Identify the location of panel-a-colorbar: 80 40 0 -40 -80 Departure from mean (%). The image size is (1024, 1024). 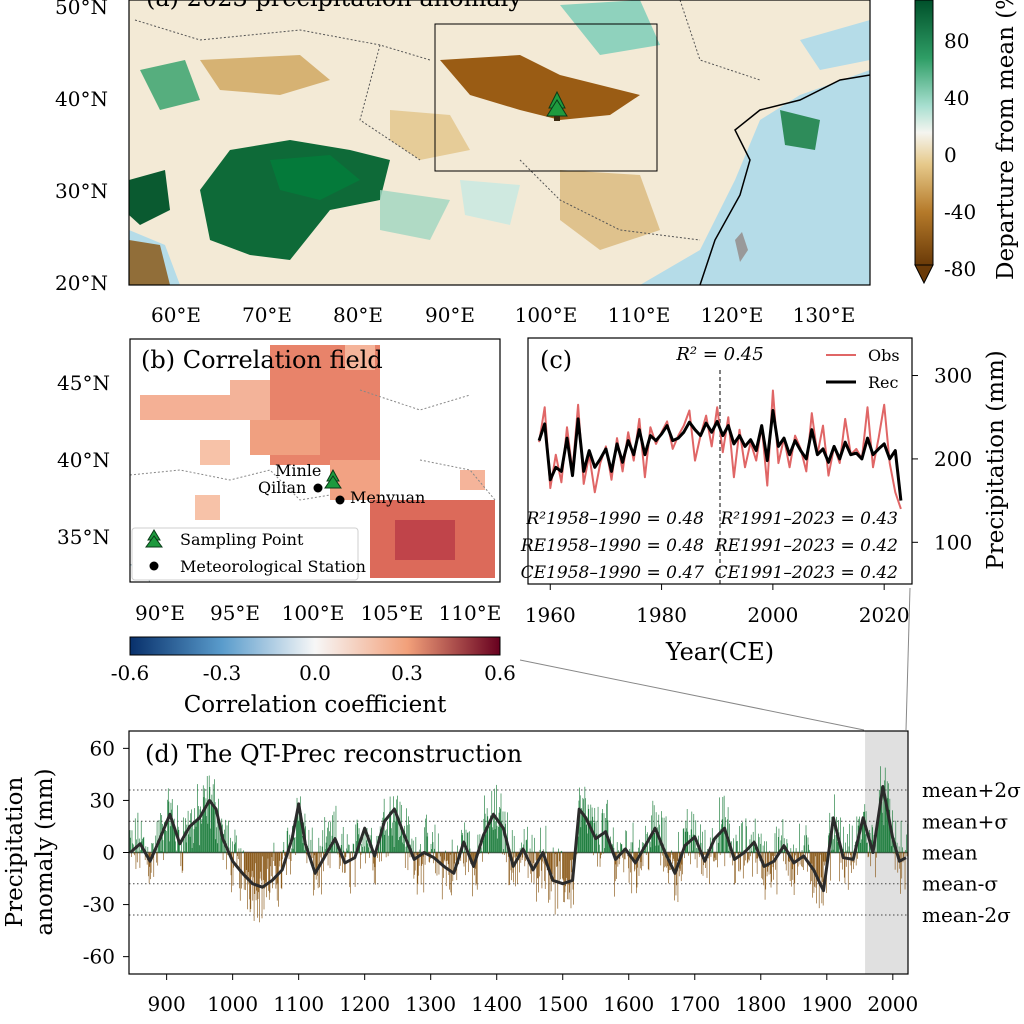
(966, 142).